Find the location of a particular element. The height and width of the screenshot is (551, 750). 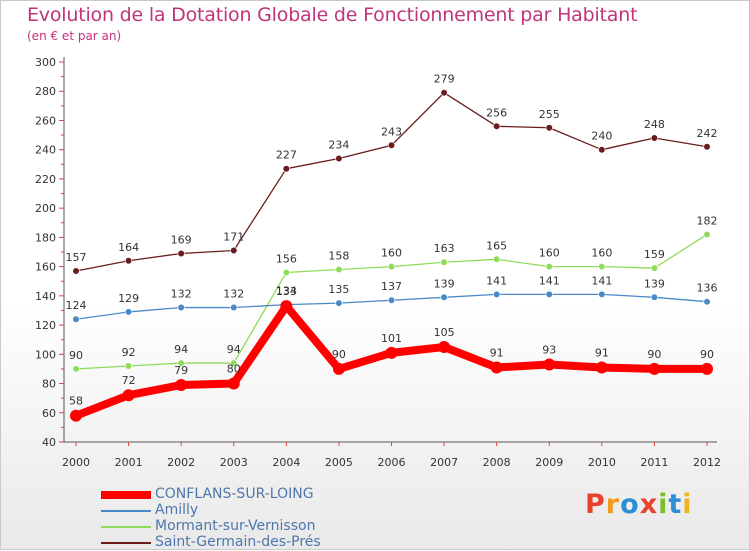

x-tick-label: 2007 is located at coordinates (444, 462).